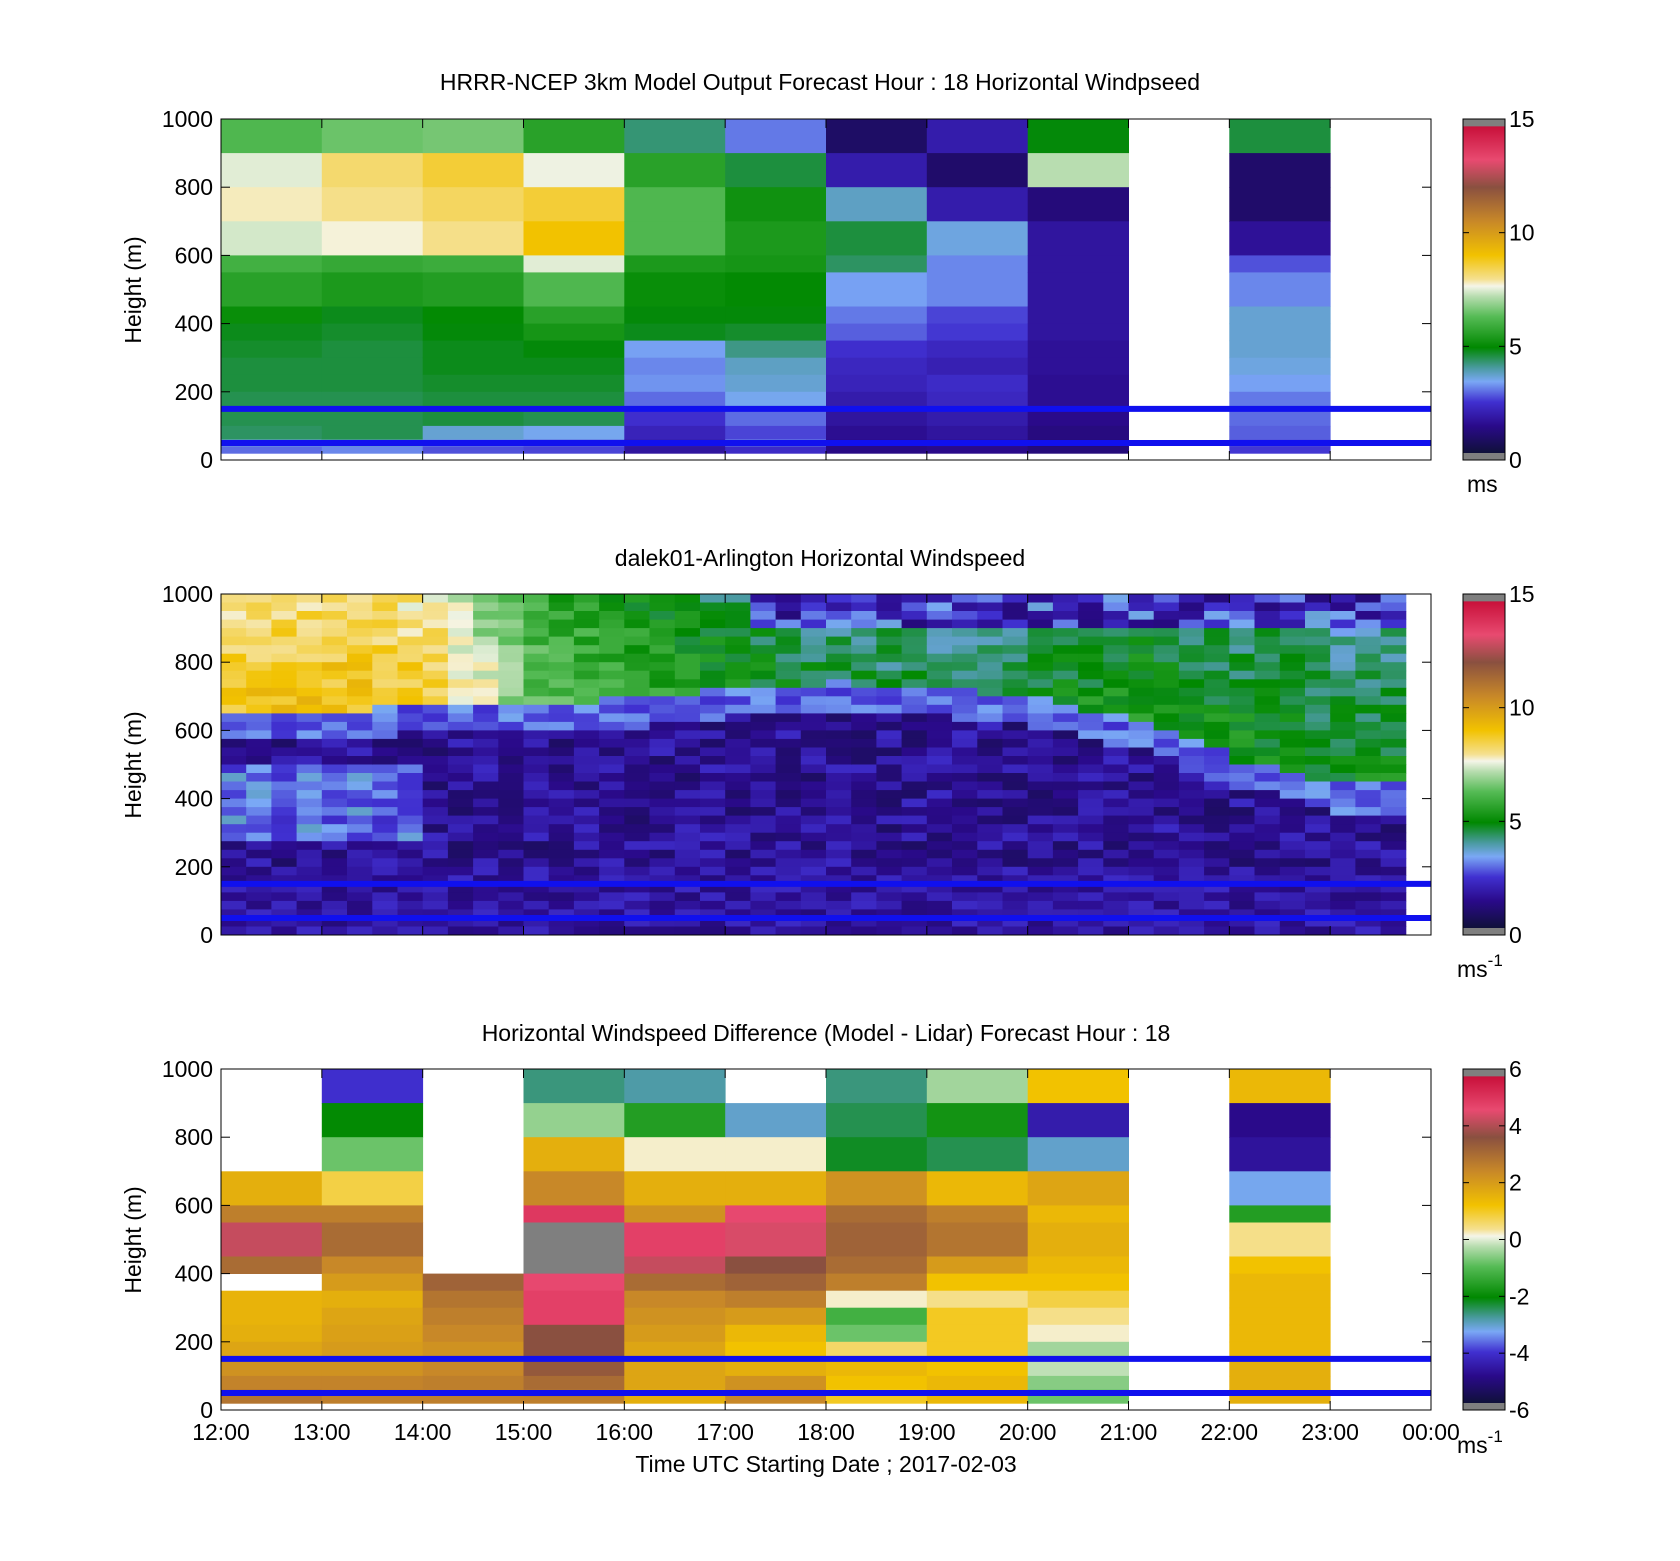 The height and width of the screenshot is (1561, 1680). What do you see at coordinates (1495, 1436) in the screenshot?
I see `panel-diff-unit-exp: -1` at bounding box center [1495, 1436].